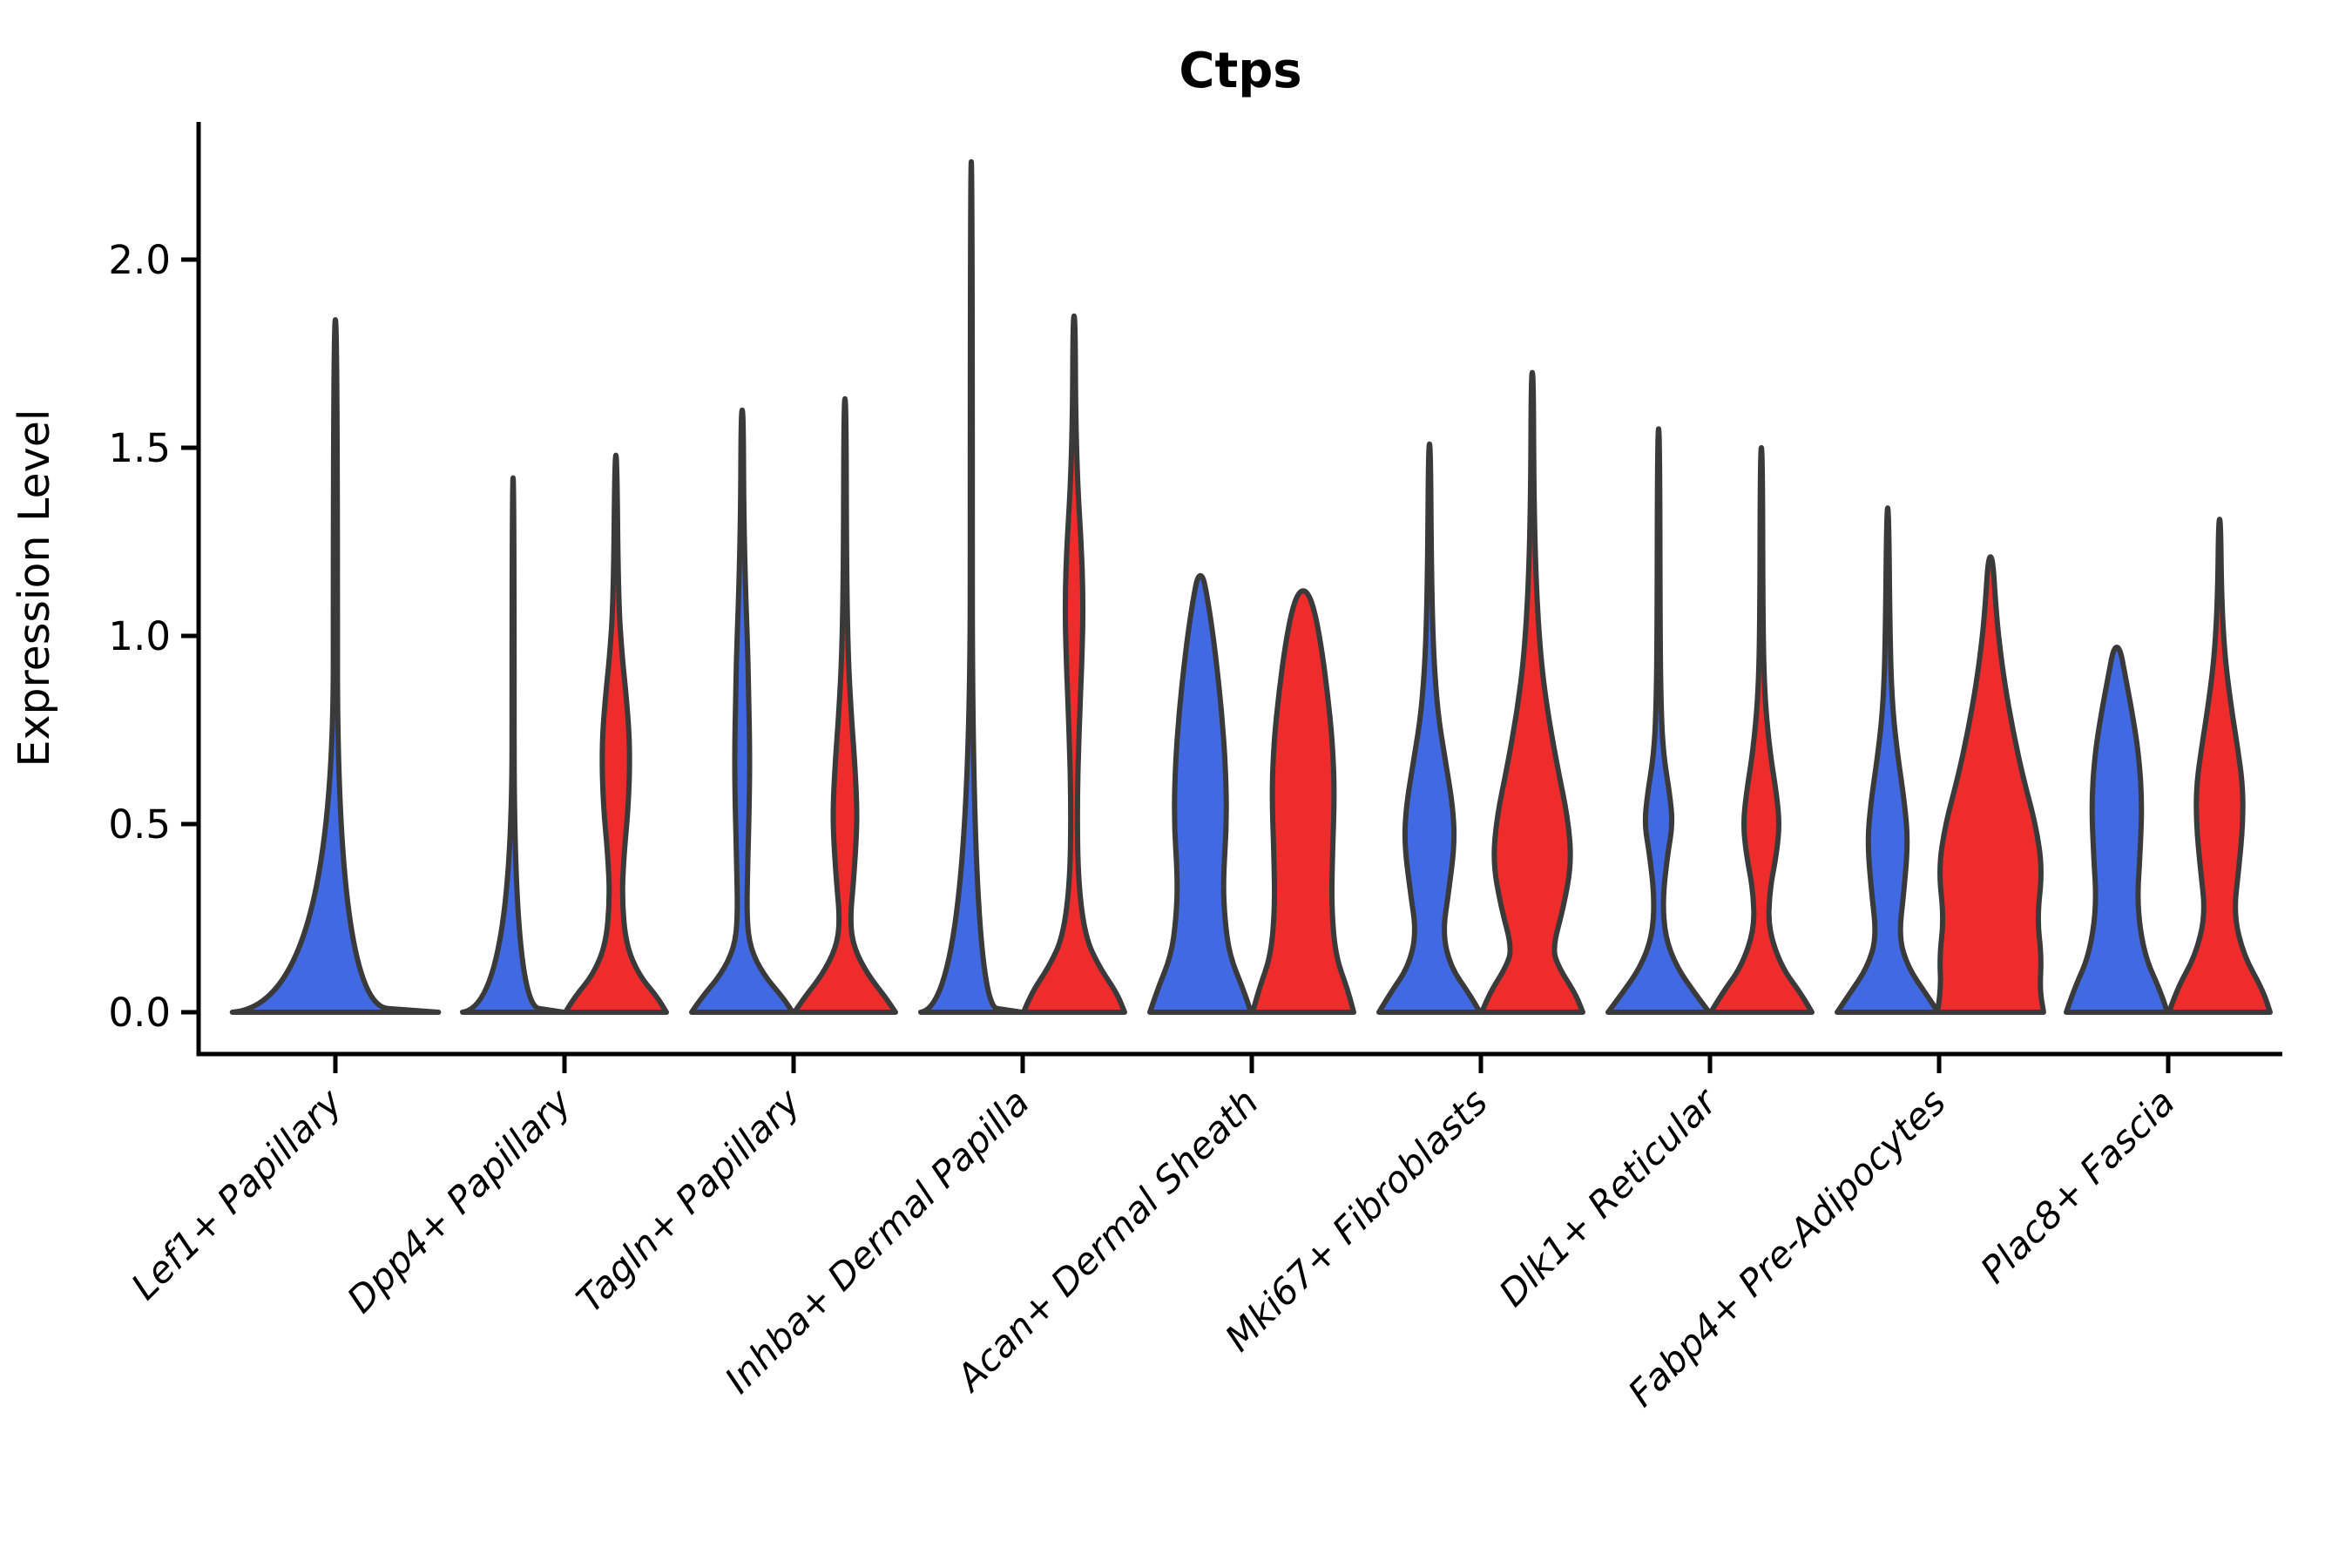 This screenshot has width=2352, height=1568. I want to click on chart-title: Ctps, so click(1240, 71).